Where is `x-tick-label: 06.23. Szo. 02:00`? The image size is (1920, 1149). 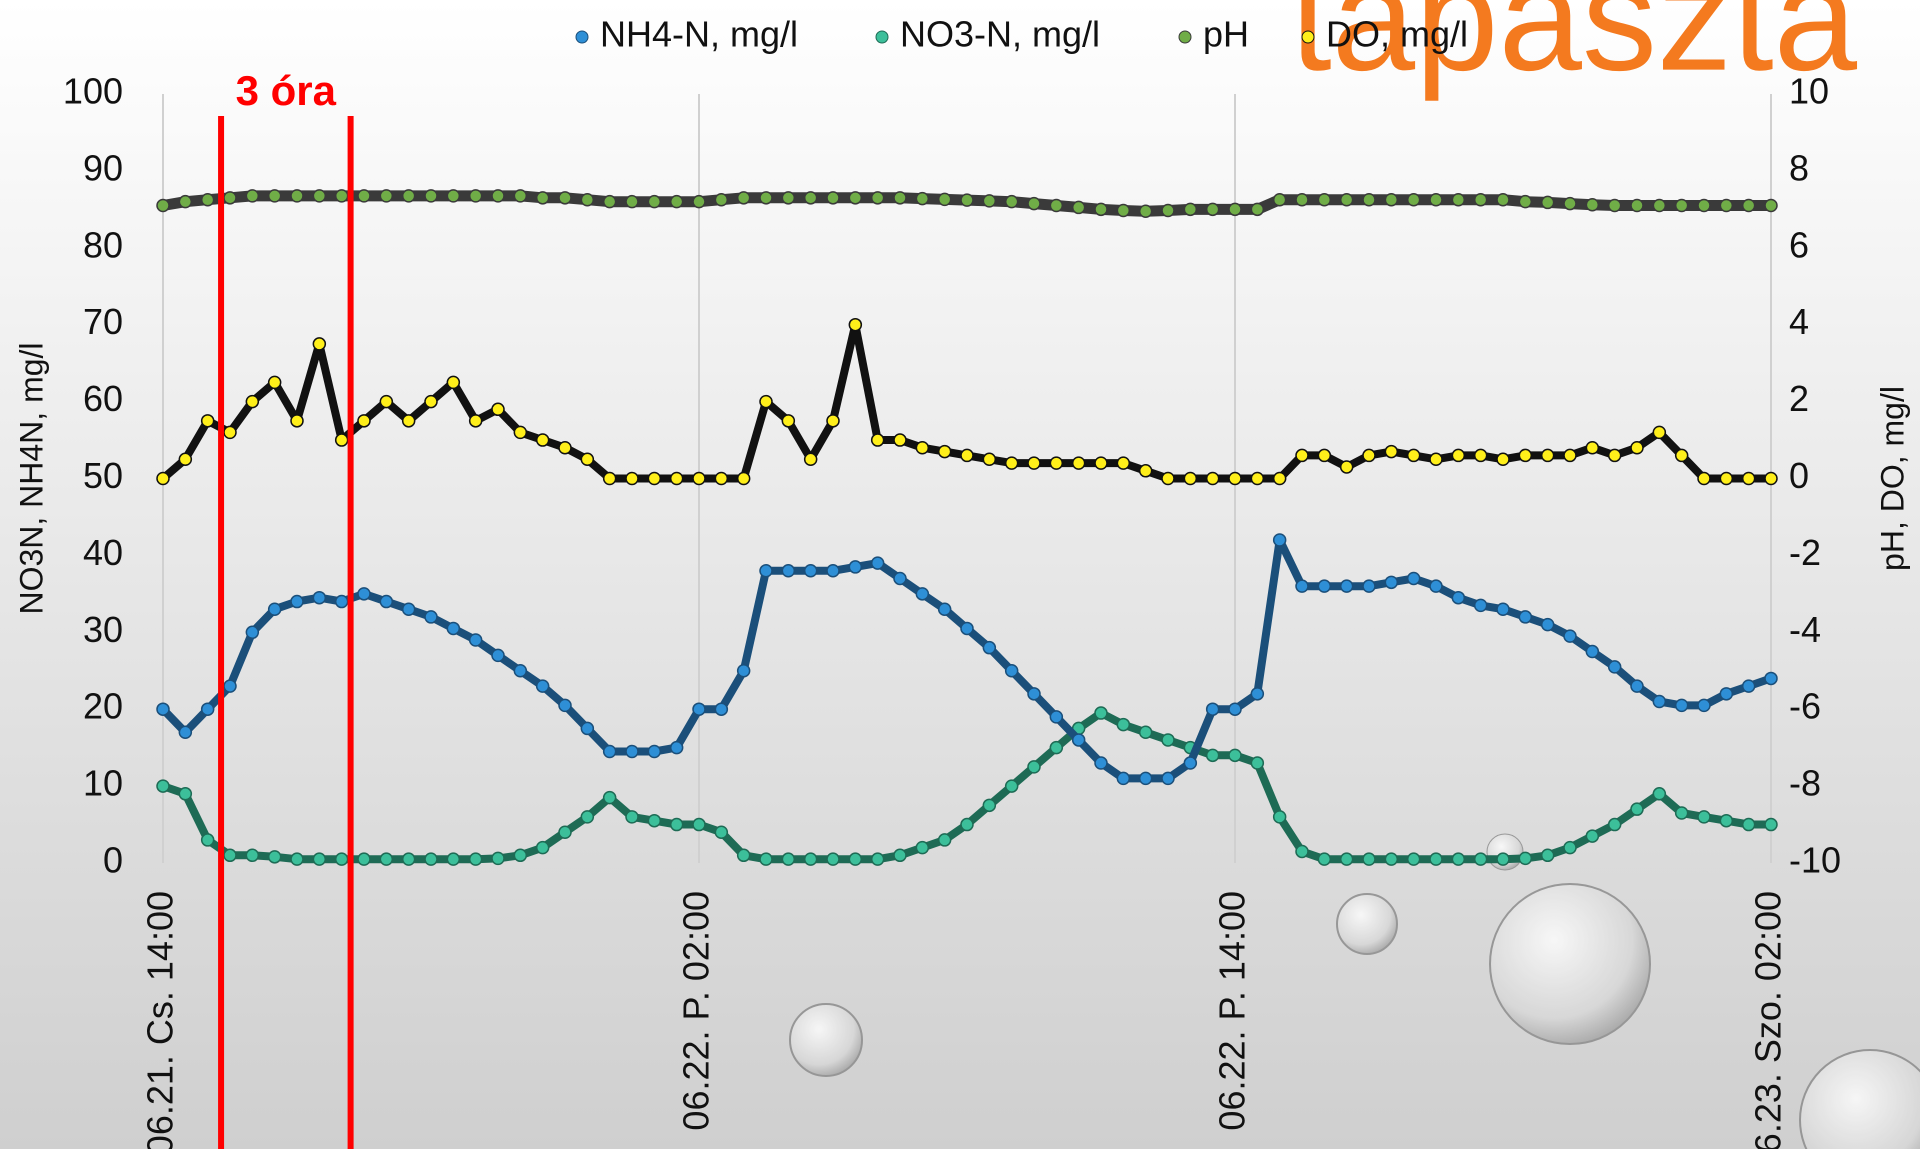
x-tick-label: 06.23. Szo. 02:00 is located at coordinates (1768, 1020).